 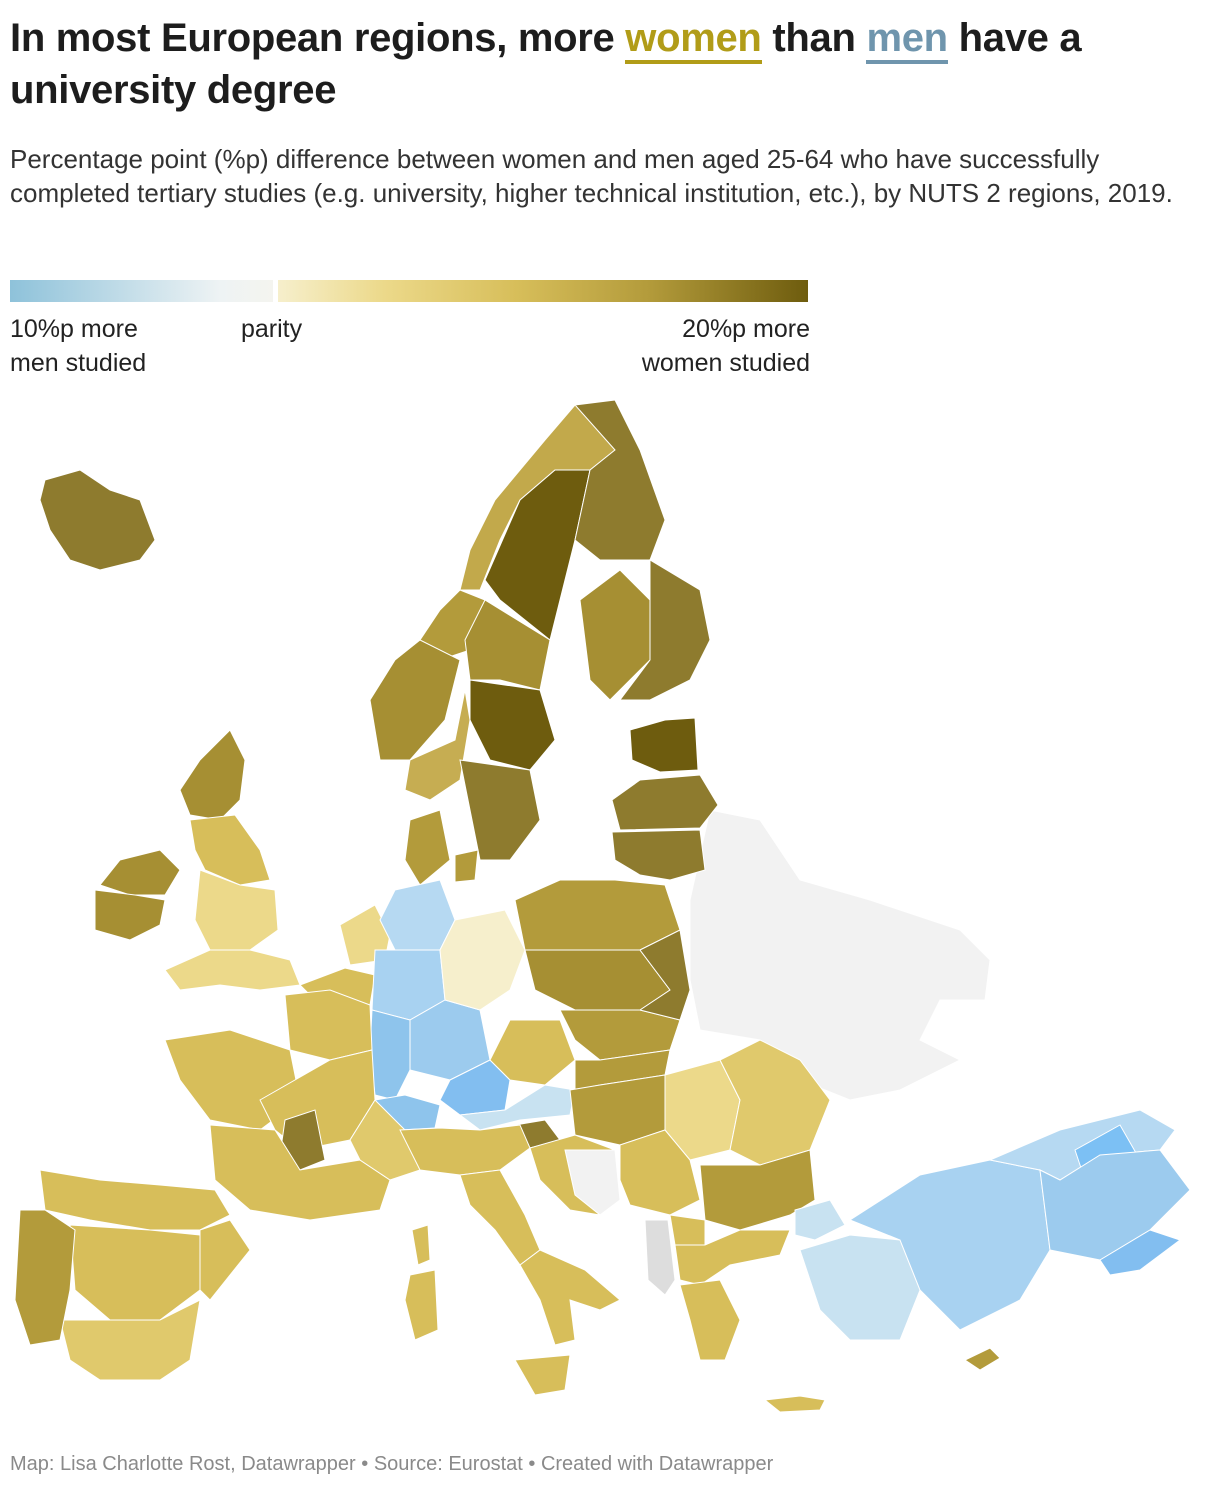 I want to click on legend-women-gradient, so click(x=543, y=291).